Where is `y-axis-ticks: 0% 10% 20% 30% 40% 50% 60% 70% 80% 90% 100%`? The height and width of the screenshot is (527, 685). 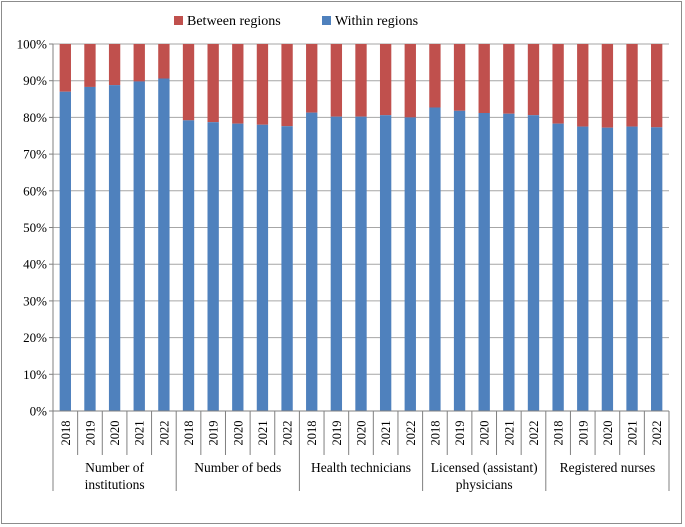 y-axis-ticks: 0% 10% 20% 30% 40% 50% 60% 70% 80% 90% 100% is located at coordinates (35, 228).